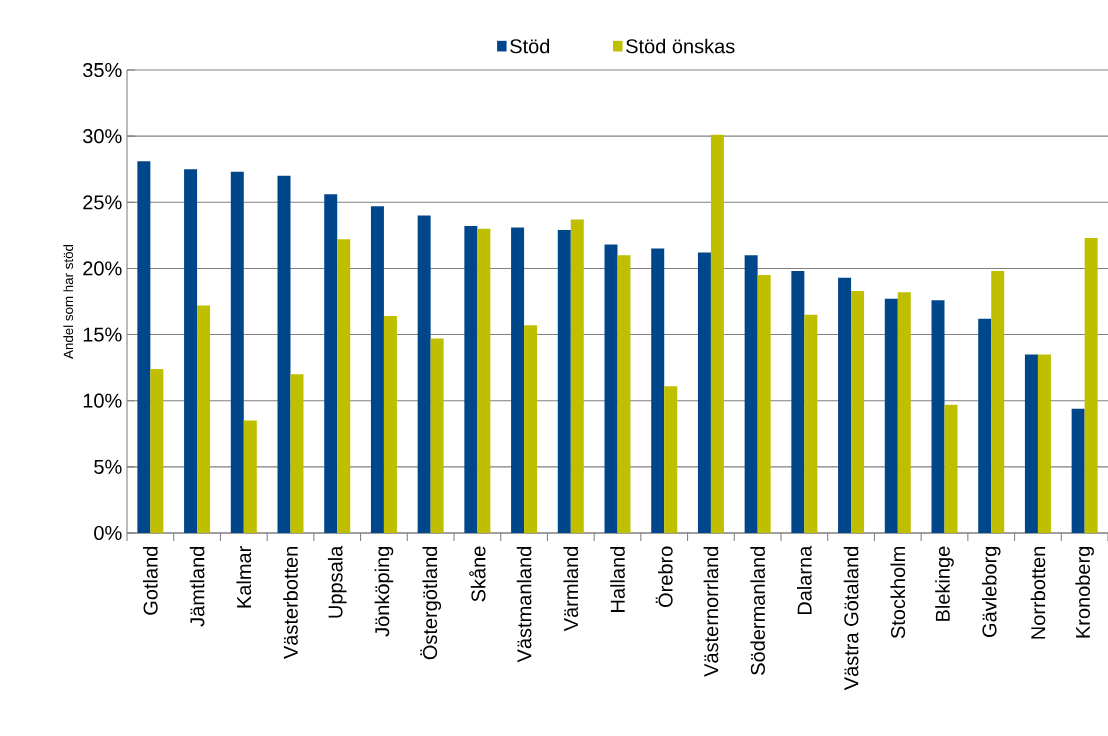 The image size is (1108, 736). I want to click on y-tick-label: 10%, so click(102, 400).